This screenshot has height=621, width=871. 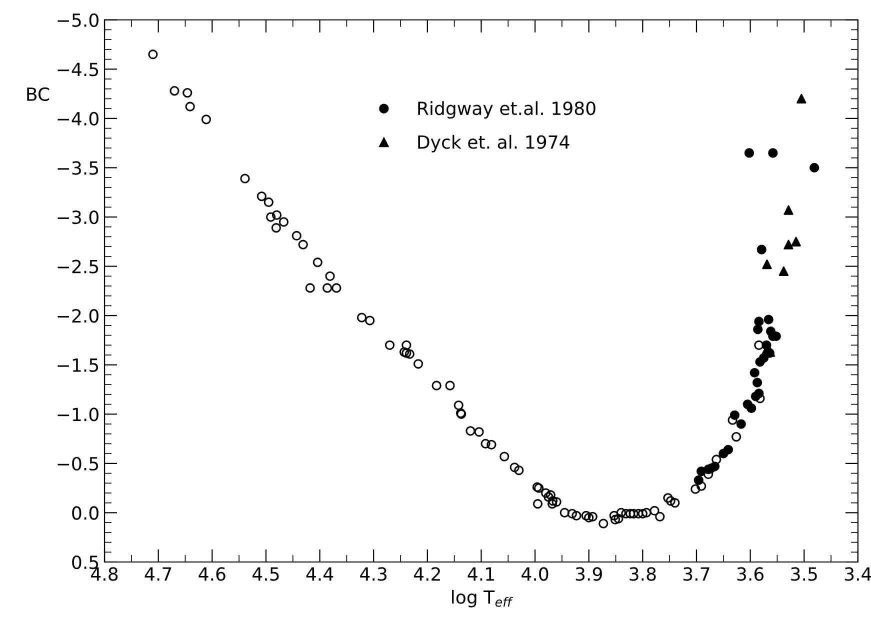 I want to click on y-tick-label: −1.5, so click(x=78, y=365).